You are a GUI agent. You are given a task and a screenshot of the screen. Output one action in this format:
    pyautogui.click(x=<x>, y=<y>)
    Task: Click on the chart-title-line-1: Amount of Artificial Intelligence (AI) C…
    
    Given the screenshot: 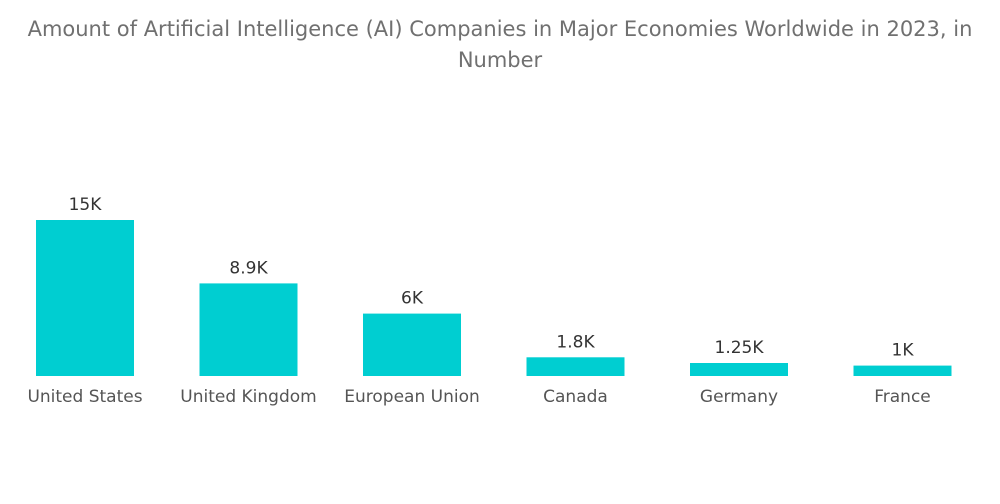 What is the action you would take?
    pyautogui.click(x=500, y=29)
    